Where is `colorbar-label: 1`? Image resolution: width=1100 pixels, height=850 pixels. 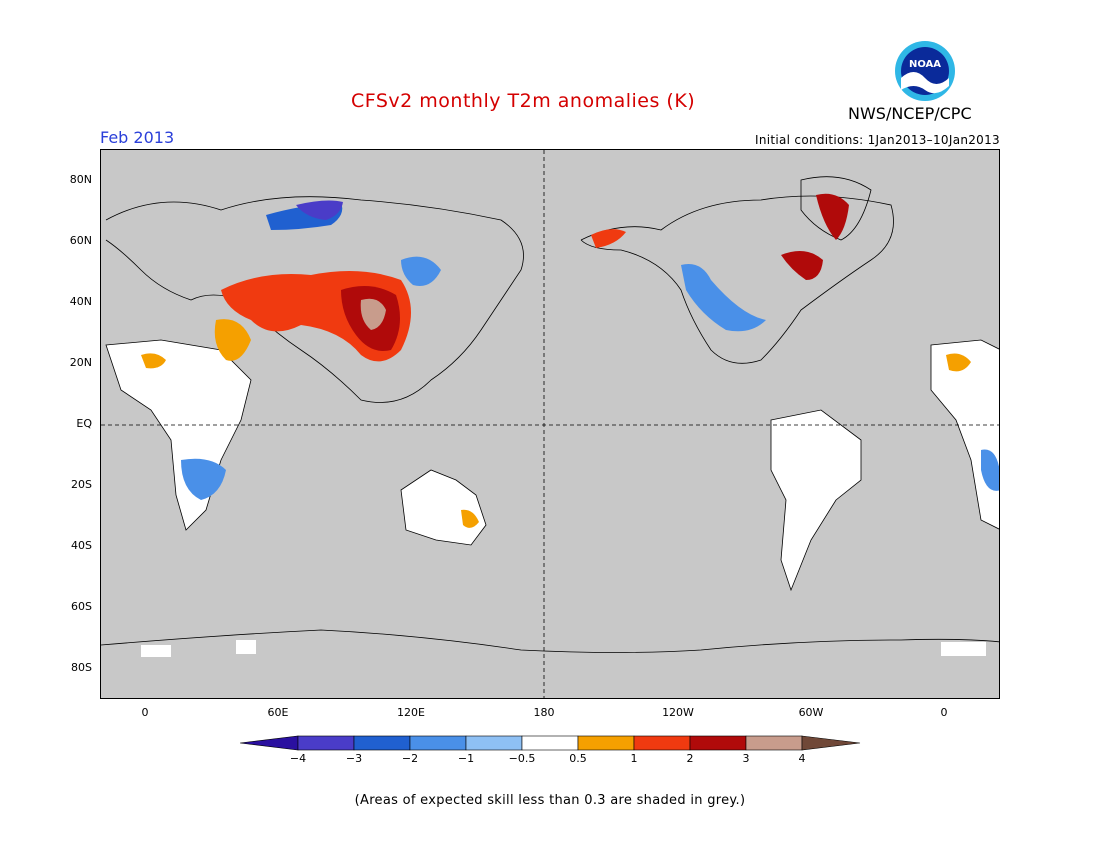 colorbar-label: 1 is located at coordinates (634, 758).